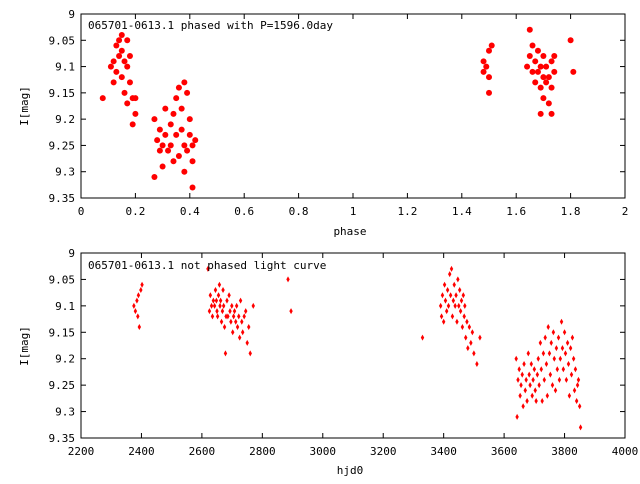 Image resolution: width=640 pixels, height=484 pixels. Describe the element at coordinates (62, 332) in the screenshot. I see `unphased-y-tick-label: 9.15` at that location.